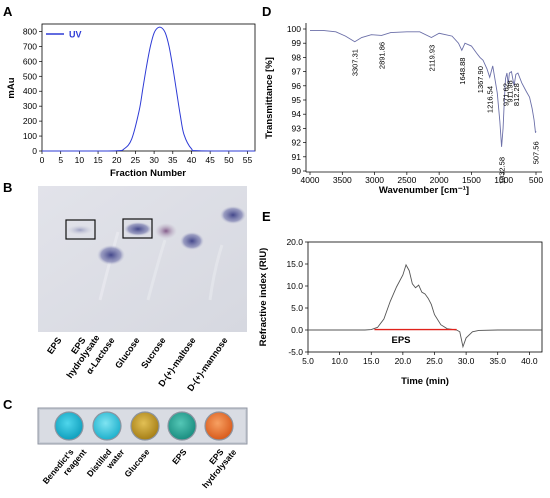  Describe the element at coordinates (148, 173) in the screenshot. I see `chart-a-xlabel: Fraction Number` at that location.